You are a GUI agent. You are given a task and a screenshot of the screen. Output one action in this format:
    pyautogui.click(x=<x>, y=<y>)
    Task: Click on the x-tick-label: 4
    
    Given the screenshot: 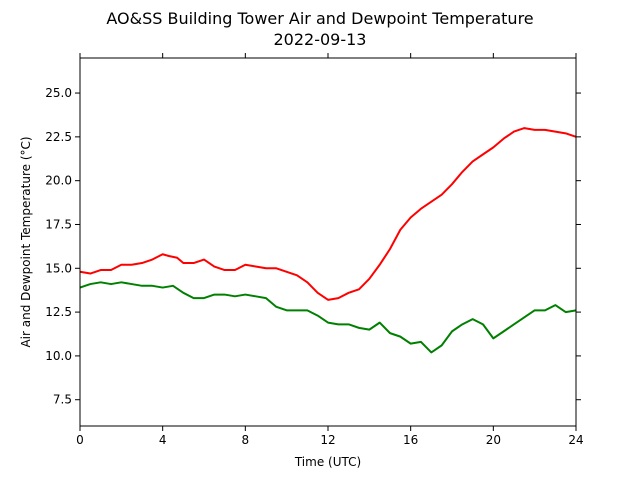 What is the action you would take?
    pyautogui.click(x=163, y=440)
    